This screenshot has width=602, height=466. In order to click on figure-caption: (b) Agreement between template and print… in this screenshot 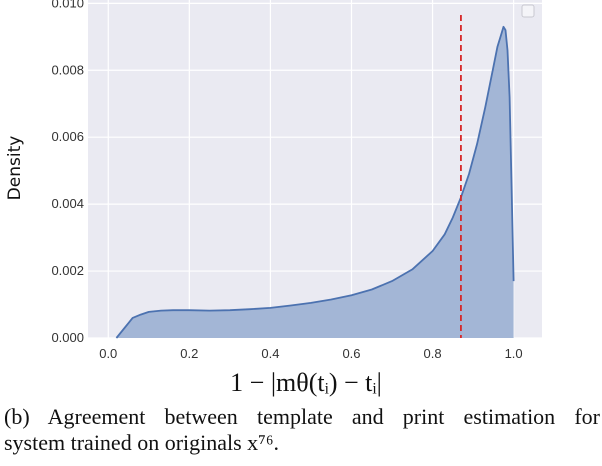, I will do `click(302, 430)`.